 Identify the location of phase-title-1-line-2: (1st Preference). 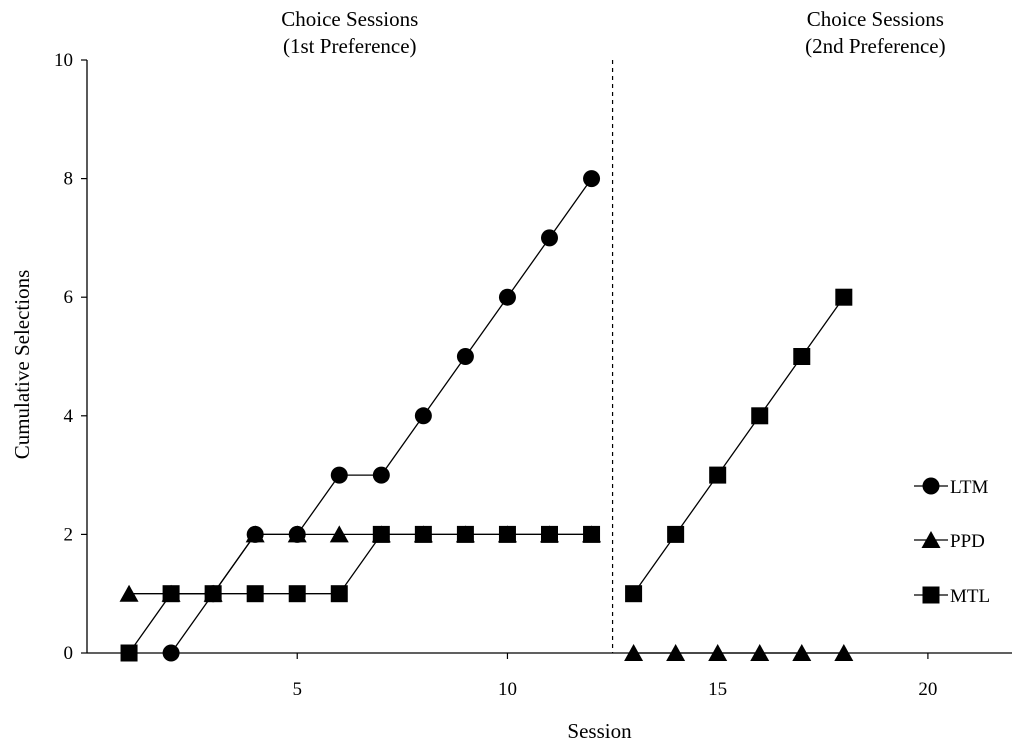
(350, 46).